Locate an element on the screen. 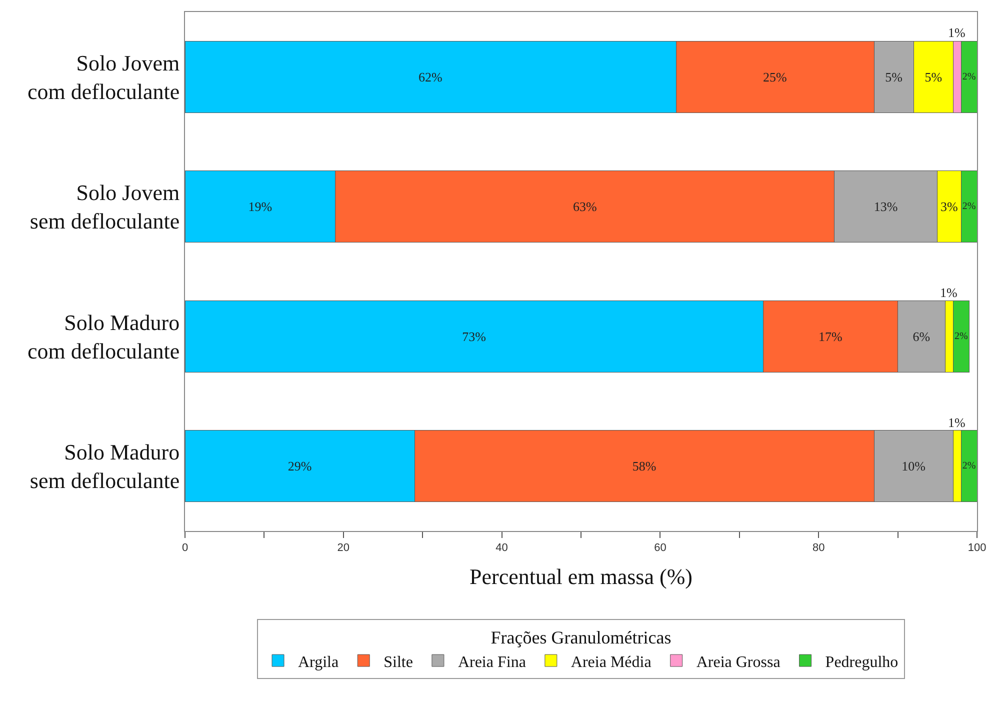 This screenshot has height=711, width=996. data-label: 17% is located at coordinates (830, 336).